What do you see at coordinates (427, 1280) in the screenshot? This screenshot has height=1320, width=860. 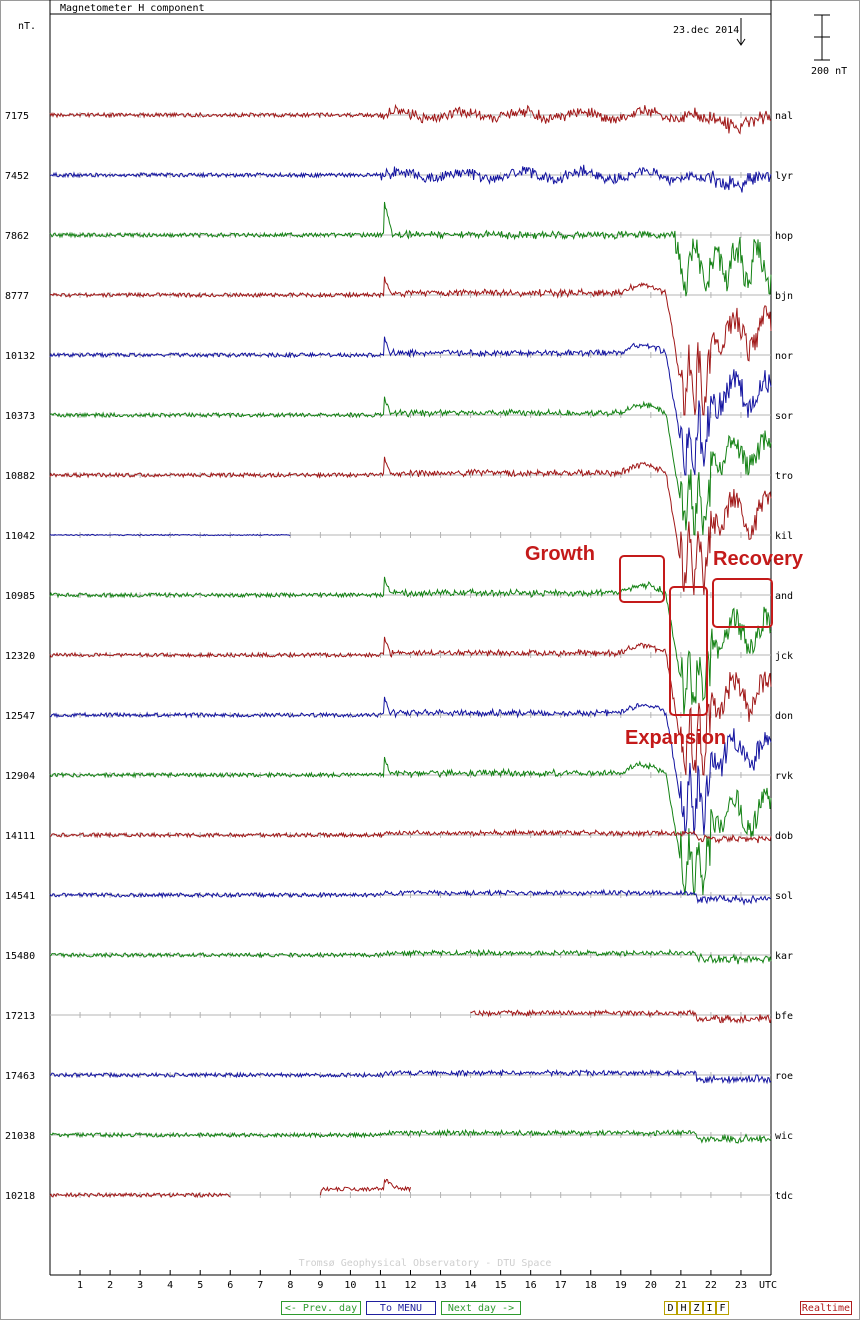 I see `x-axis-ticks: 1 2 3 4 5 6 7 8 9 10 11 12 13 14 15 16 17 18 19 20 21 22 23 UTC` at bounding box center [427, 1280].